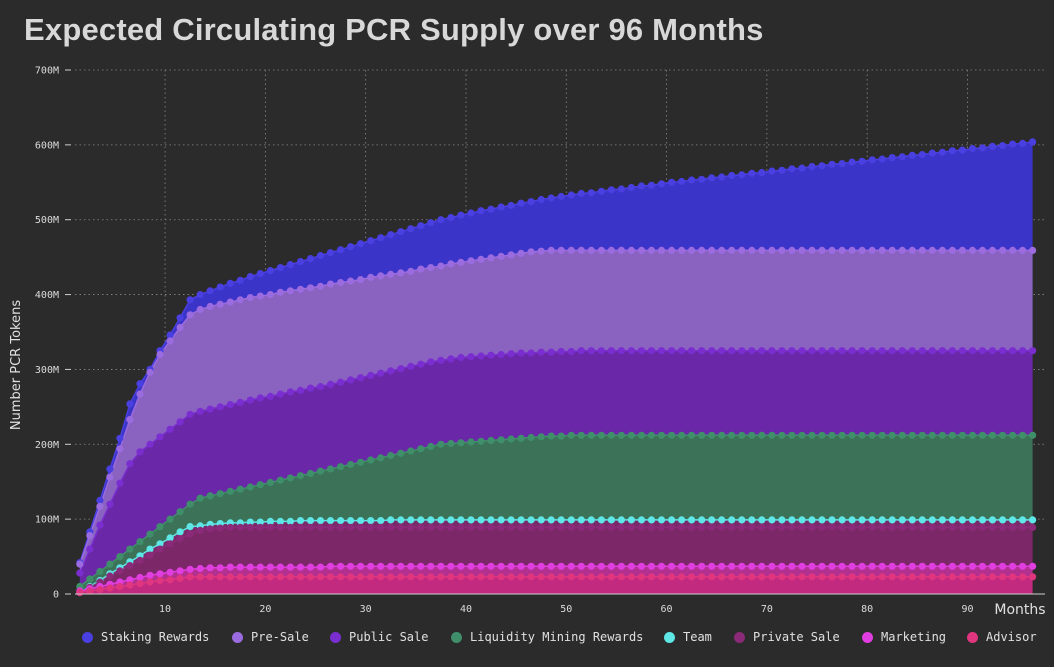  Describe the element at coordinates (904, 637) in the screenshot. I see `legend-item-marketing: Marketing` at that location.